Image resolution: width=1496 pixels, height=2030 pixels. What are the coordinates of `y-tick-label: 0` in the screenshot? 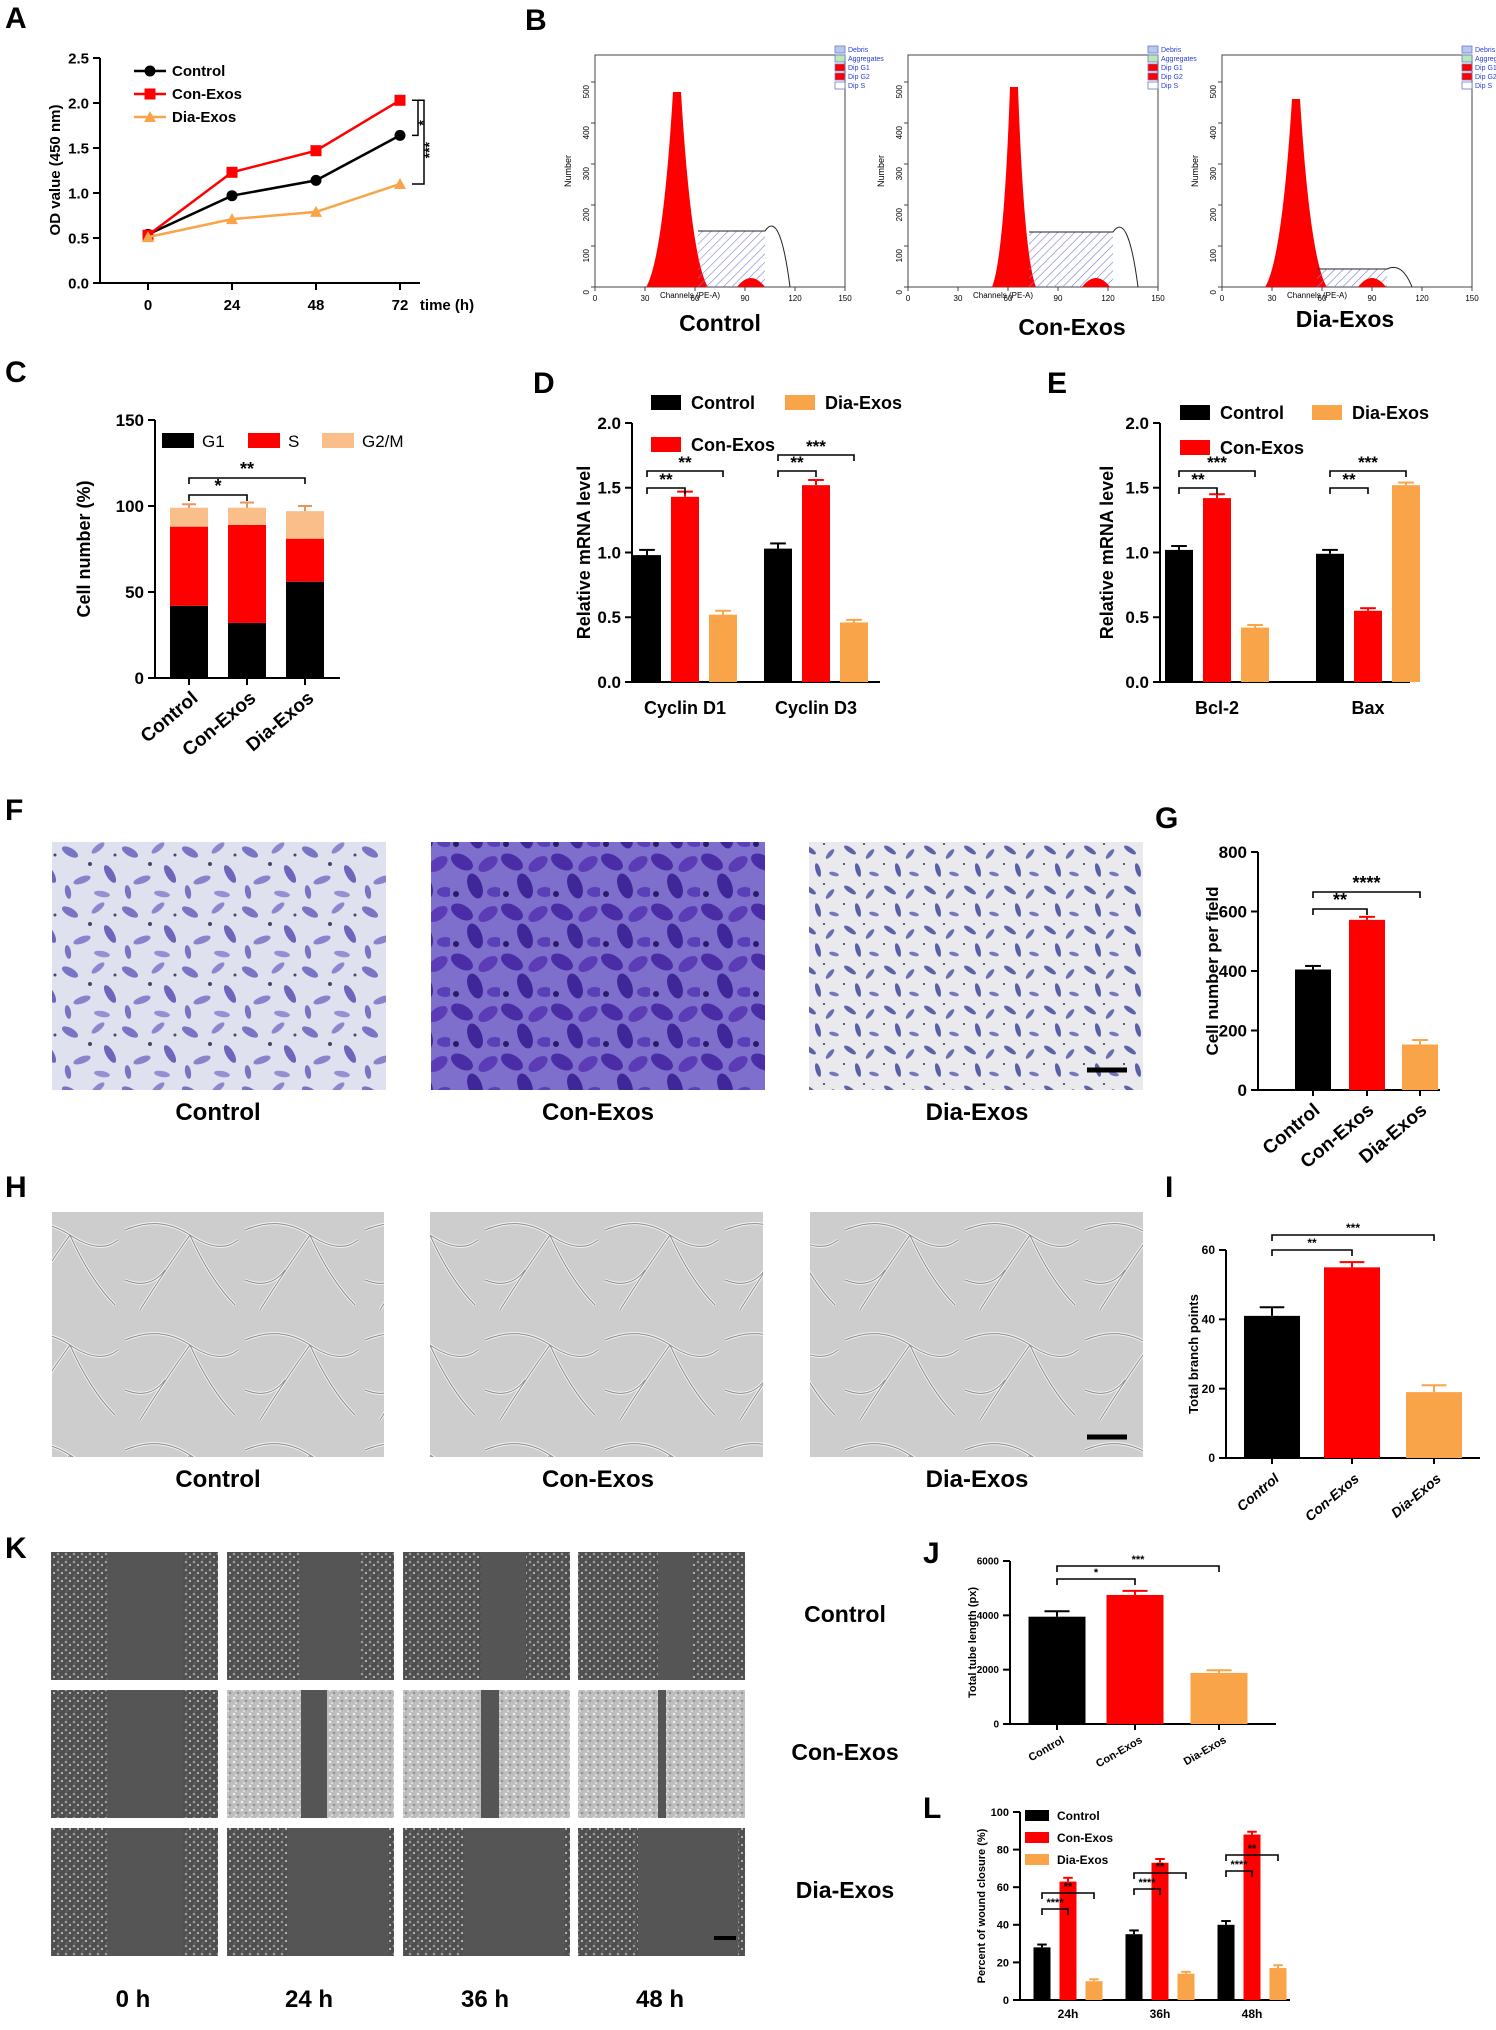 It's located at (1211, 1458).